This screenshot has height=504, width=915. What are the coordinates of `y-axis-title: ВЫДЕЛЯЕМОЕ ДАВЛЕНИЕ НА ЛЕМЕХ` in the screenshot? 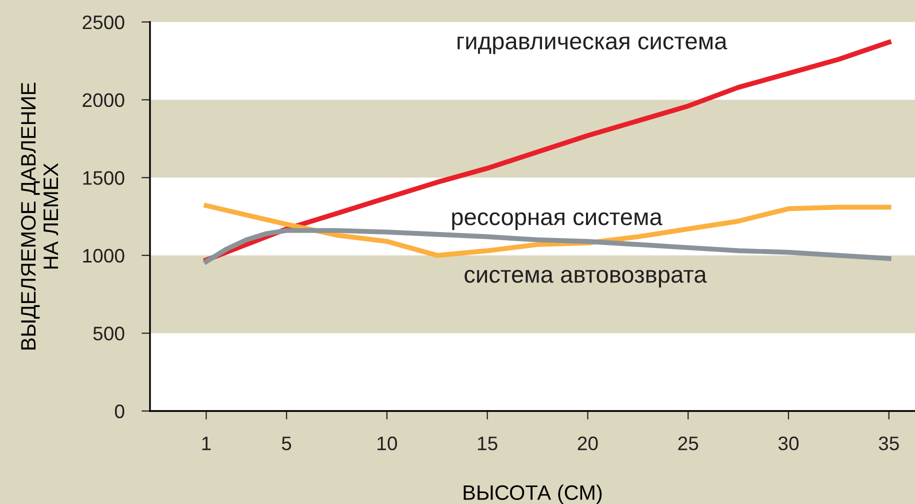 It's located at (39, 216).